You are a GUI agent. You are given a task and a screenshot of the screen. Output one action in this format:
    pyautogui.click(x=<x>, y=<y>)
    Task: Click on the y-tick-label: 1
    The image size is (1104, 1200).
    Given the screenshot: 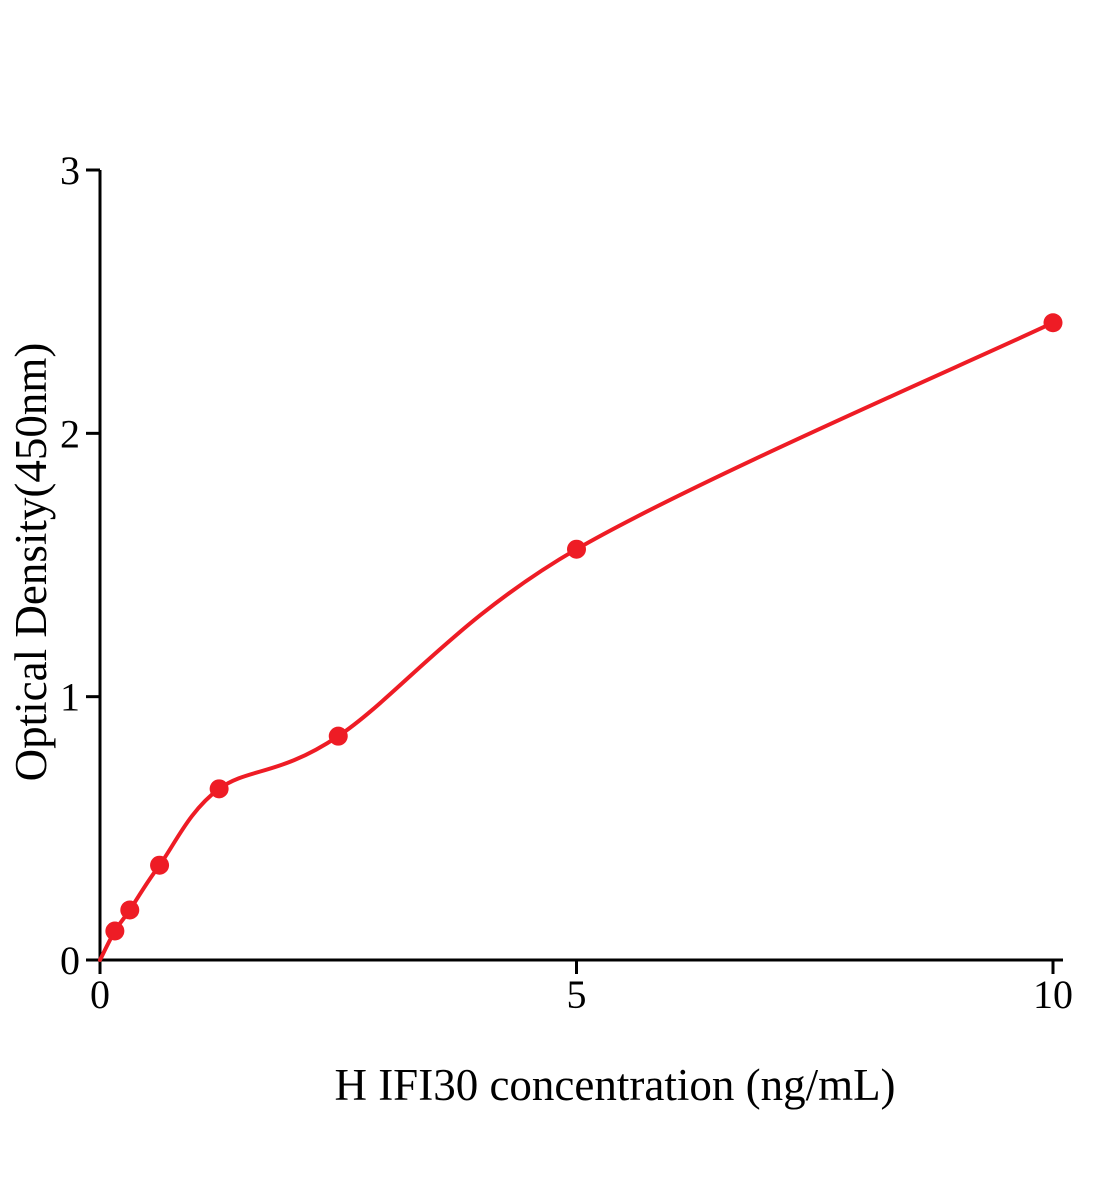 What is the action you would take?
    pyautogui.click(x=70, y=697)
    